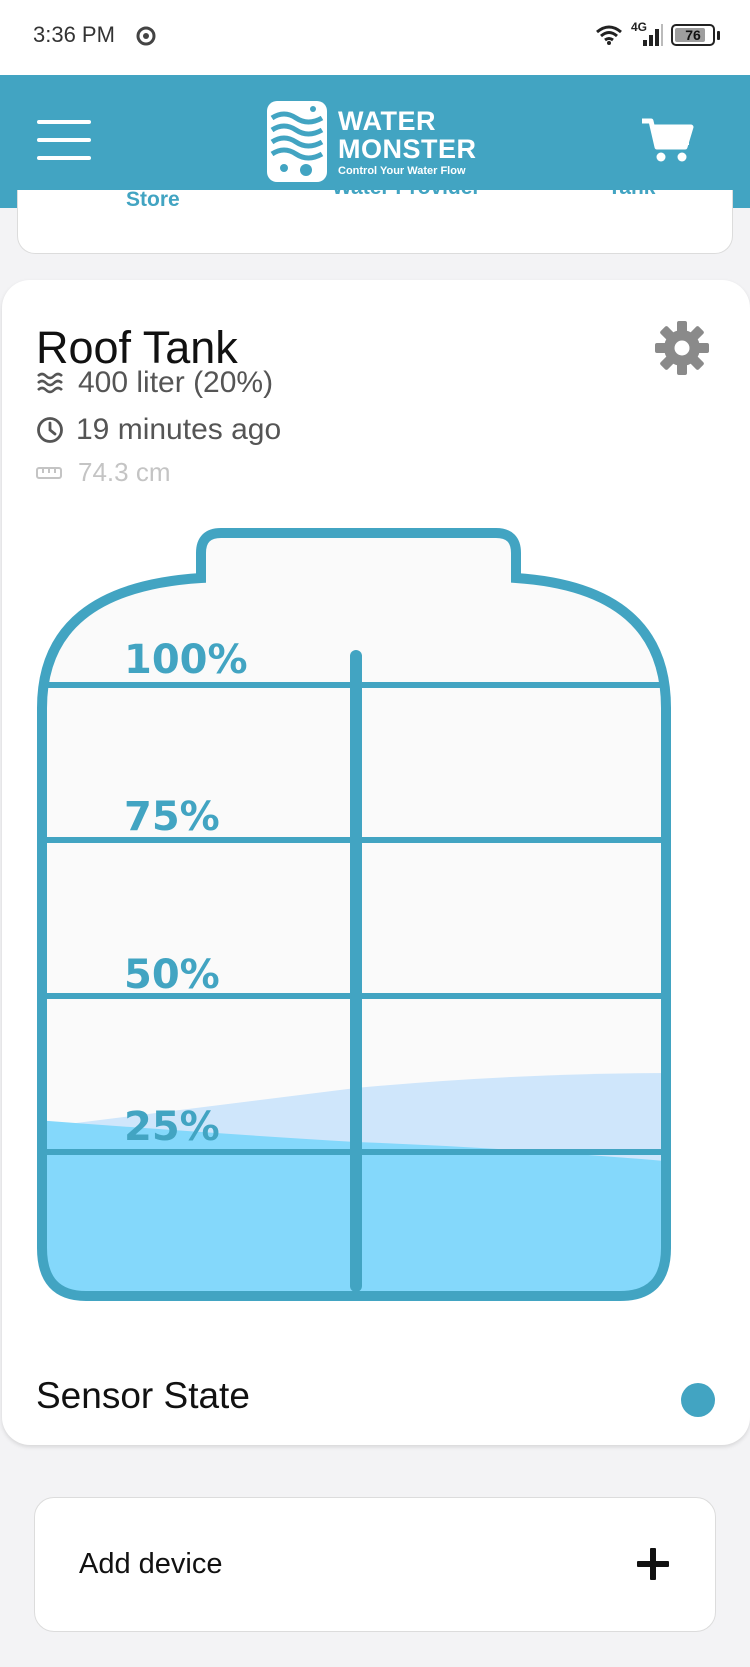 The width and height of the screenshot is (750, 1667). Describe the element at coordinates (143, 1395) in the screenshot. I see `sensor-state-label: Sensor State` at that location.